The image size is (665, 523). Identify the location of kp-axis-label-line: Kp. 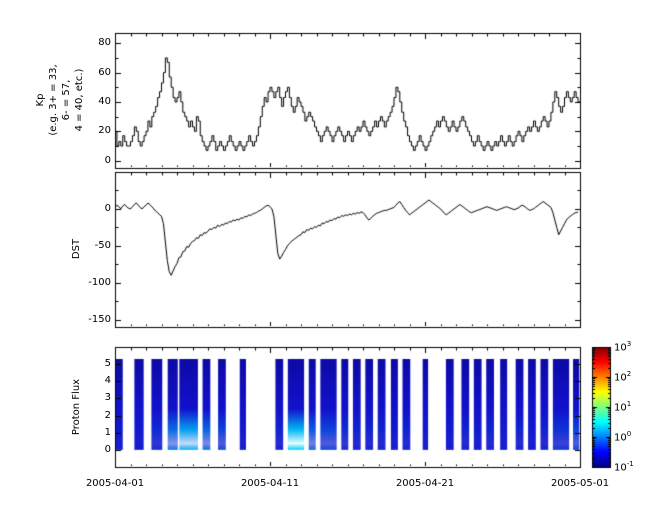
(40, 100).